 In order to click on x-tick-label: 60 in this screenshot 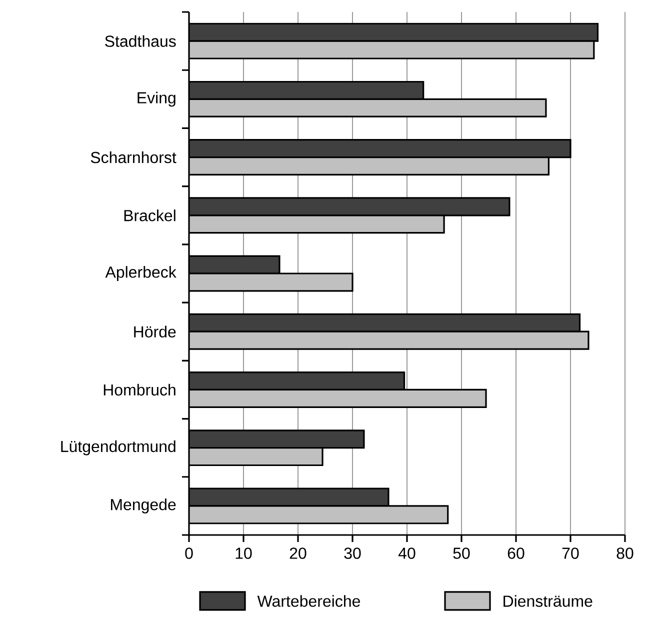, I will do `click(516, 553)`.